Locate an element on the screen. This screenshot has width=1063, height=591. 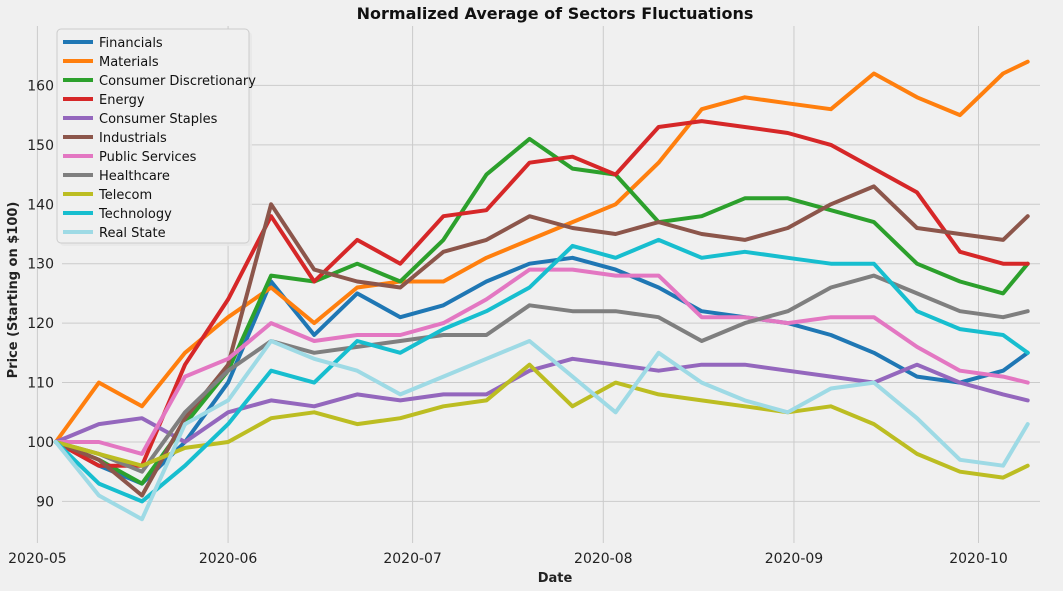
y-tick-label: 130 is located at coordinates (40, 265).